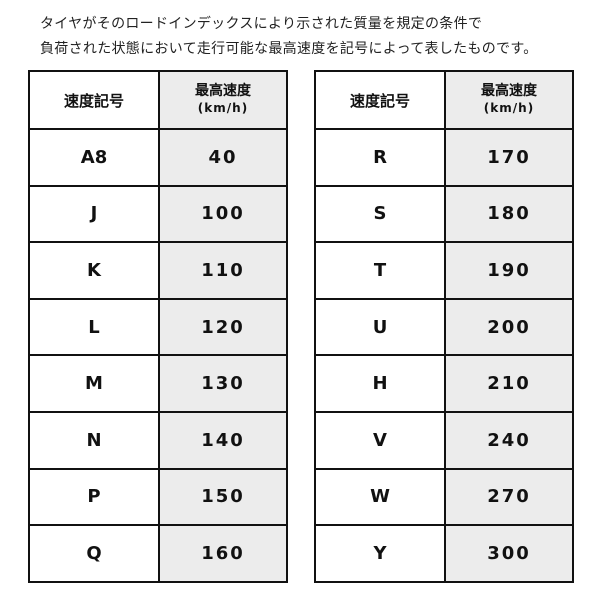 Image resolution: width=600 pixels, height=600 pixels. I want to click on max-speed-cell: 240, so click(509, 440).